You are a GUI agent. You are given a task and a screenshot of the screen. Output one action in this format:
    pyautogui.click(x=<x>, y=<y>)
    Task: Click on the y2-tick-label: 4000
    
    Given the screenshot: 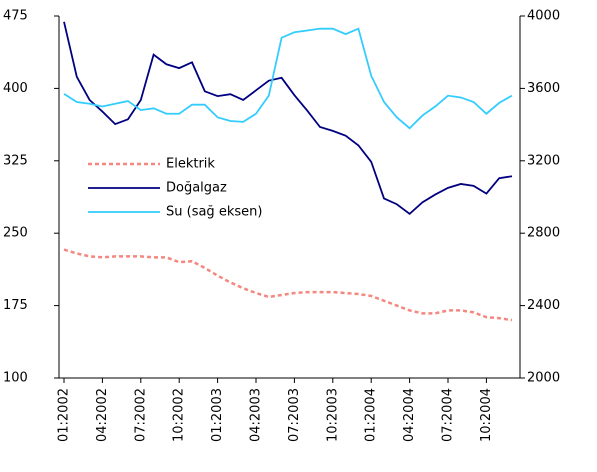 What is the action you would take?
    pyautogui.click(x=543, y=16)
    